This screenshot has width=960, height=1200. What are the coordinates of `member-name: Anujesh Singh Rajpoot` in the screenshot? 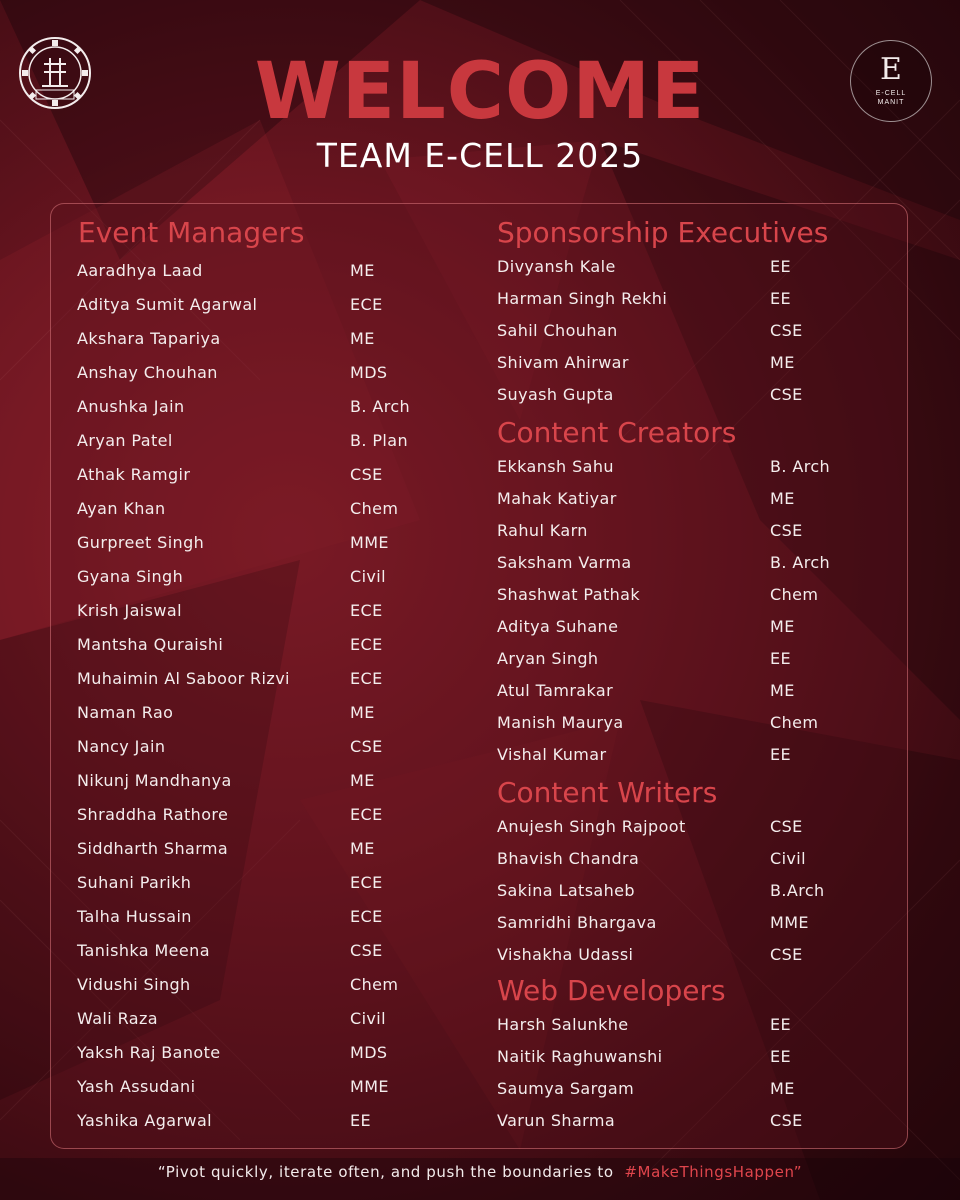 It's located at (591, 826).